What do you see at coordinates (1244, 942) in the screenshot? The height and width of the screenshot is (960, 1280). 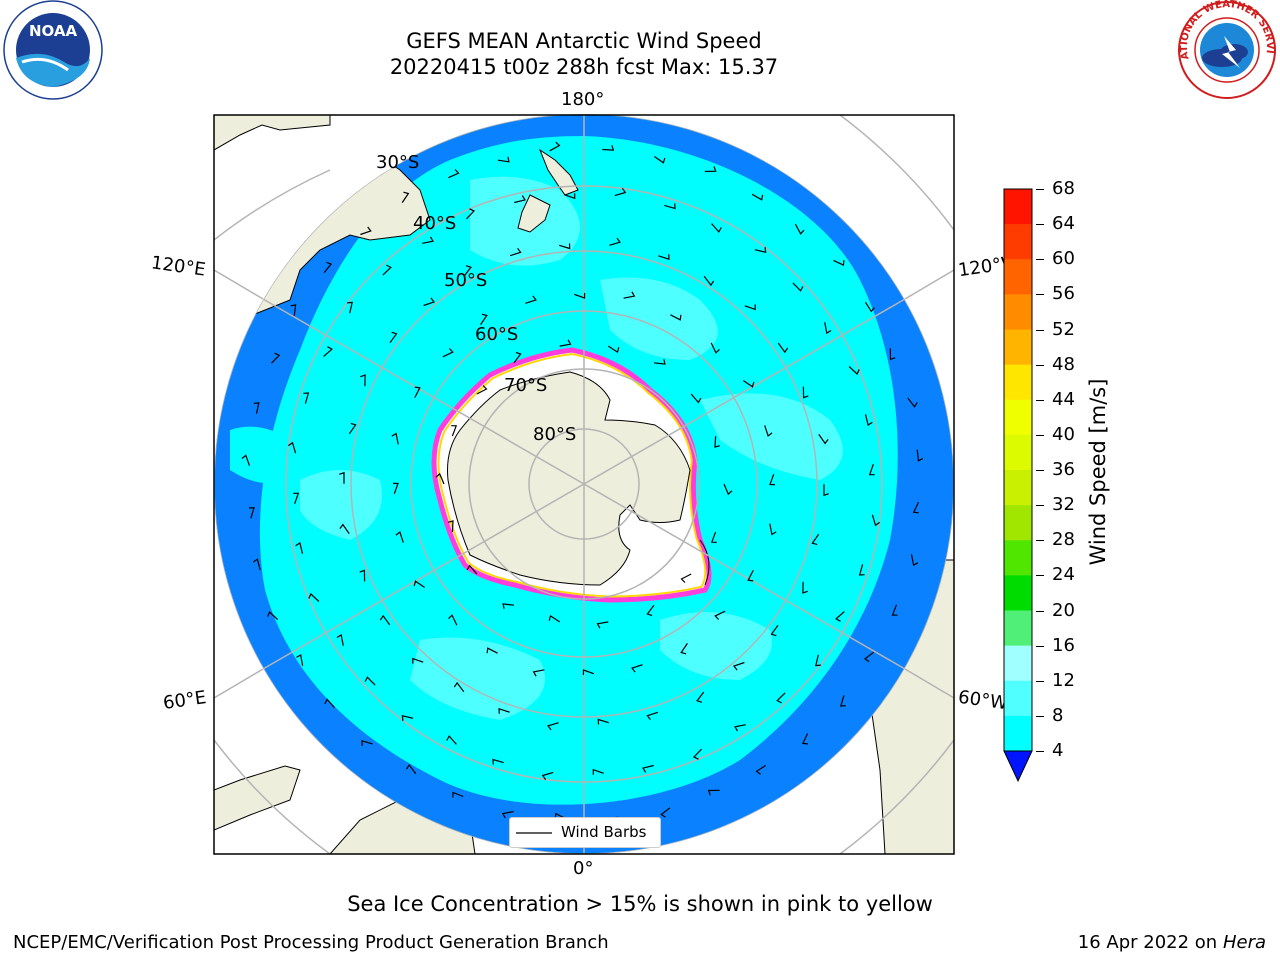 I see `footer-host: Hera` at bounding box center [1244, 942].